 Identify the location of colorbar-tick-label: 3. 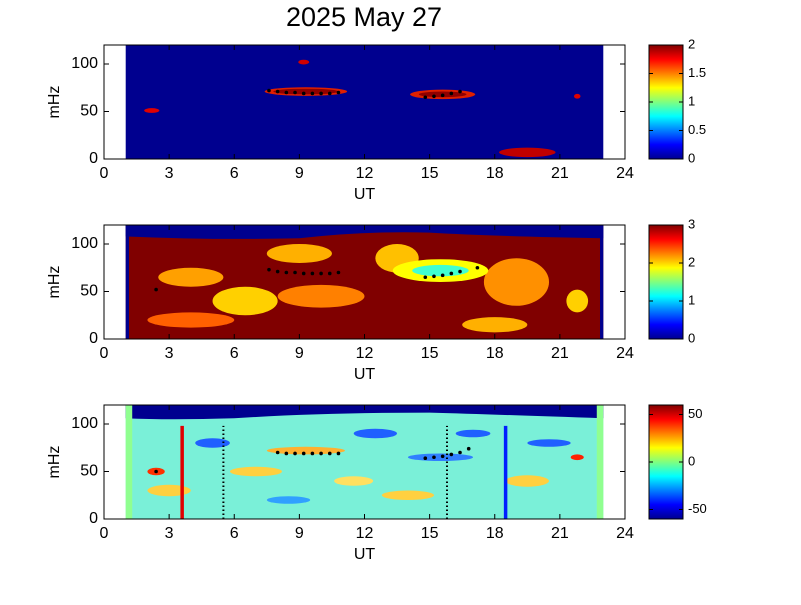
(691, 223).